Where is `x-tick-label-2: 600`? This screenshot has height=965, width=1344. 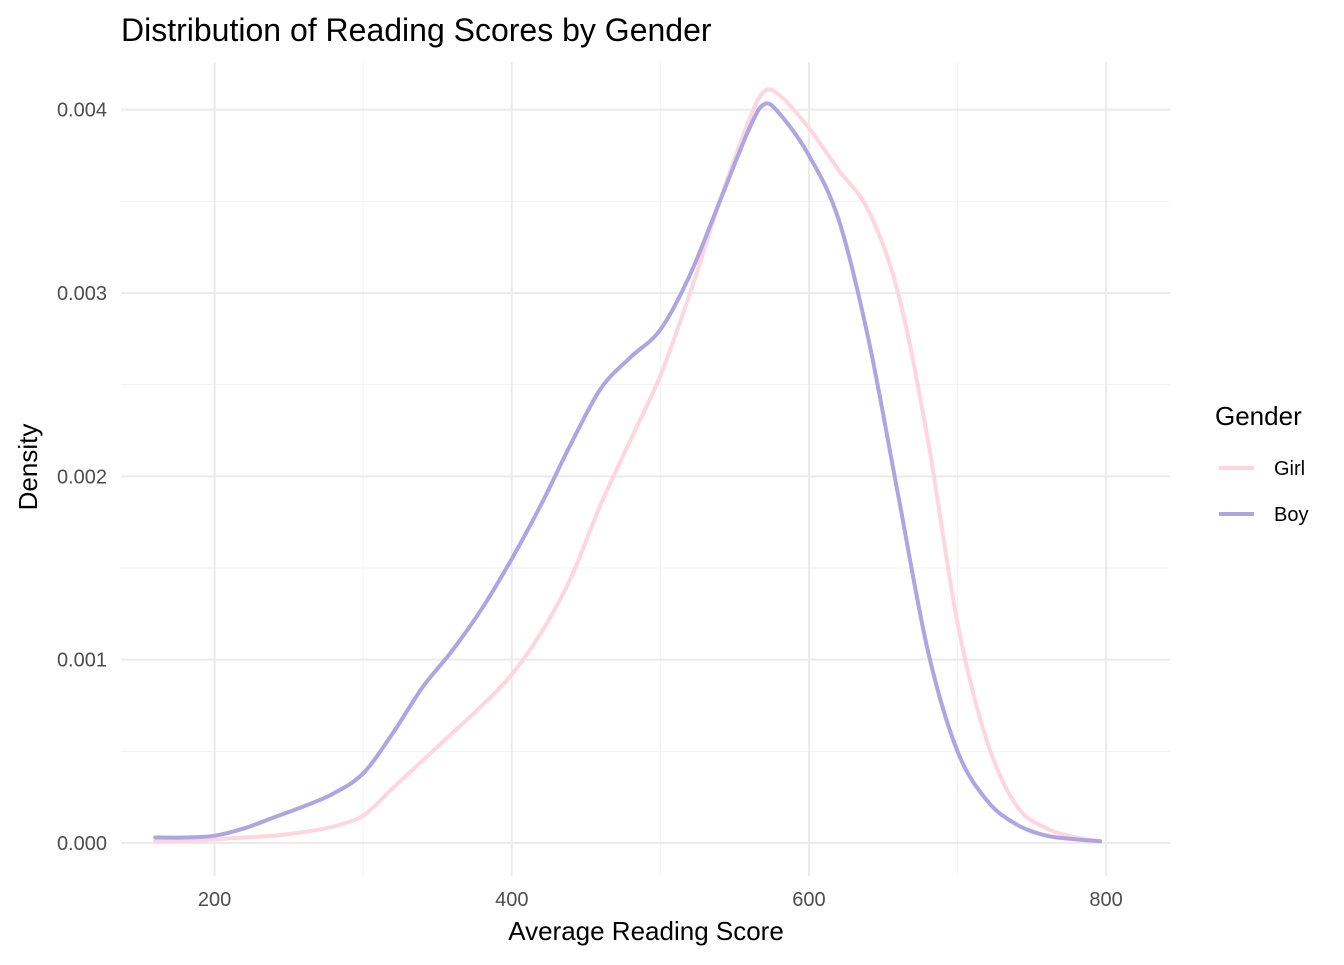
x-tick-label-2: 600 is located at coordinates (808, 900).